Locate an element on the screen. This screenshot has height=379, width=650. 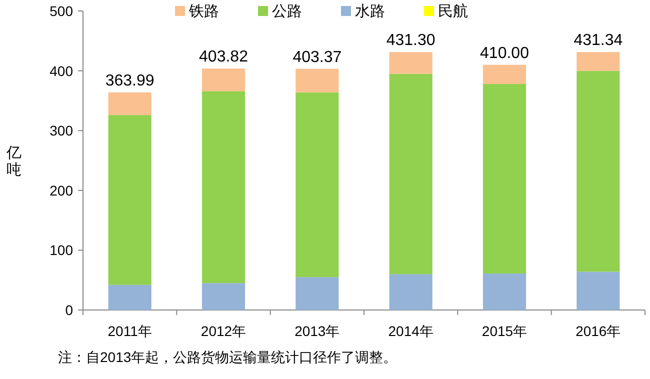
y-axis-title: 亿吨 is located at coordinates (14, 161).